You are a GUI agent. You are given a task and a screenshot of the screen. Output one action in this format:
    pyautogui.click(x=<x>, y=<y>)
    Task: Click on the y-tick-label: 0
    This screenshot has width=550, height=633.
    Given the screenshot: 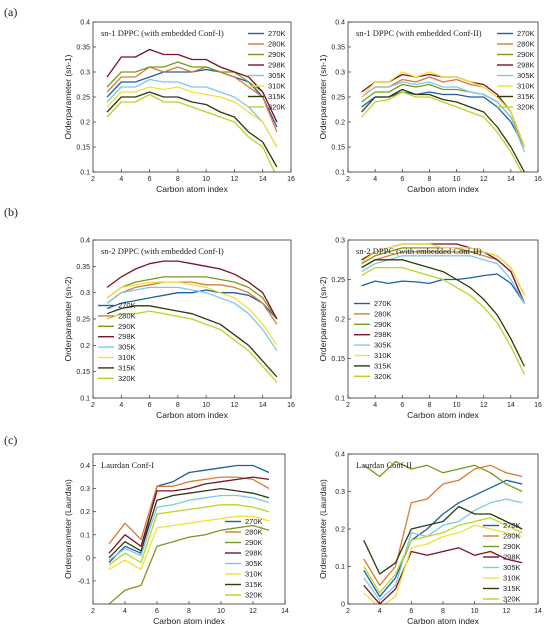 What is the action you would take?
    pyautogui.click(x=343, y=605)
    